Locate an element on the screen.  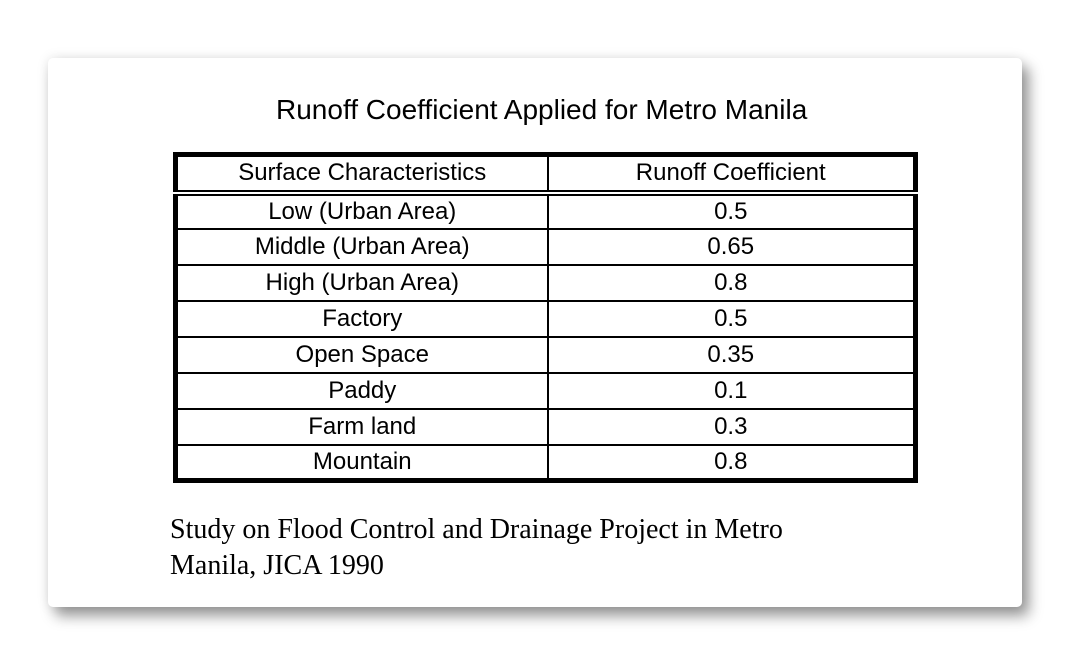
surface-cell: High (Urban Area) is located at coordinates (362, 282).